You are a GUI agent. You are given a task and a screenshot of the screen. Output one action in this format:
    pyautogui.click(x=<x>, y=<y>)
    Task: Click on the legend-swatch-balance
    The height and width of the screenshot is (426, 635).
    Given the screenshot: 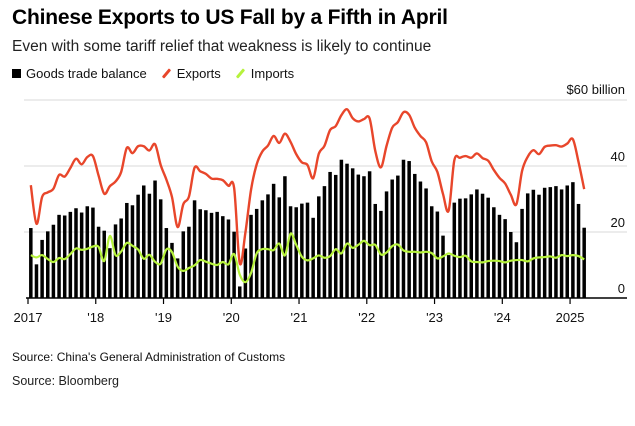 What is the action you would take?
    pyautogui.click(x=16, y=73)
    